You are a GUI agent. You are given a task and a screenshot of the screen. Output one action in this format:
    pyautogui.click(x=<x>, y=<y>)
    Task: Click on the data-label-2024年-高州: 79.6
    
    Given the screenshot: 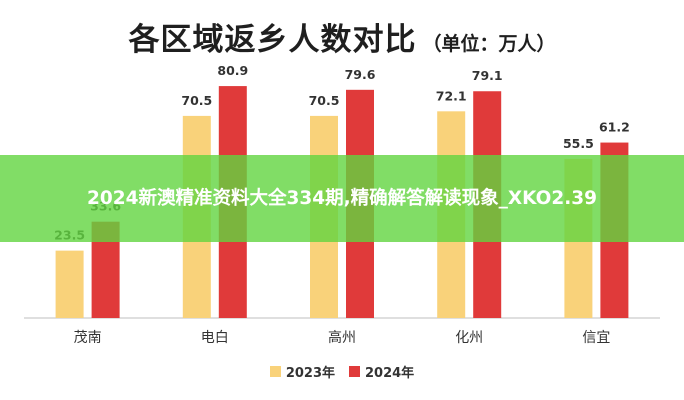 What is the action you would take?
    pyautogui.click(x=360, y=74)
    